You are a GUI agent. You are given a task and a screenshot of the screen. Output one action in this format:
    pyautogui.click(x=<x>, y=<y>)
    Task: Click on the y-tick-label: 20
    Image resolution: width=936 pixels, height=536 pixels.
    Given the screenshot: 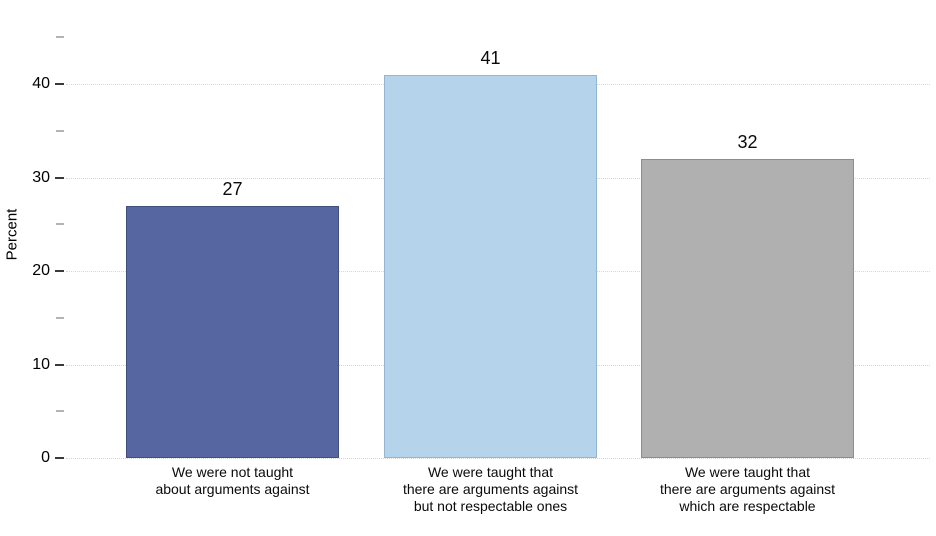 What is the action you would take?
    pyautogui.click(x=41, y=270)
    